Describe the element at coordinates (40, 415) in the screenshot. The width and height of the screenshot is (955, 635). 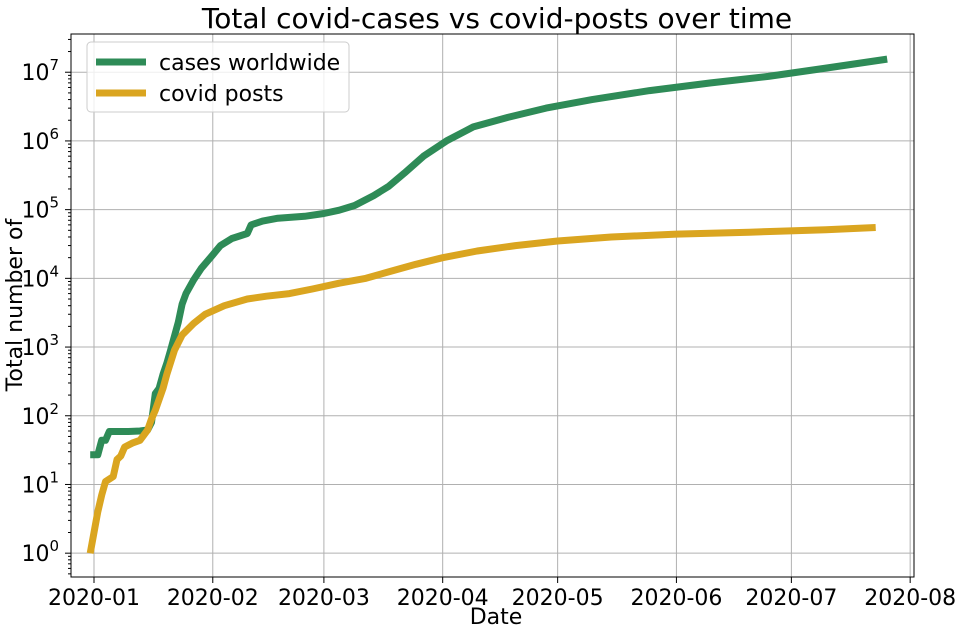
I see `y-tick-label: 10²` at that location.